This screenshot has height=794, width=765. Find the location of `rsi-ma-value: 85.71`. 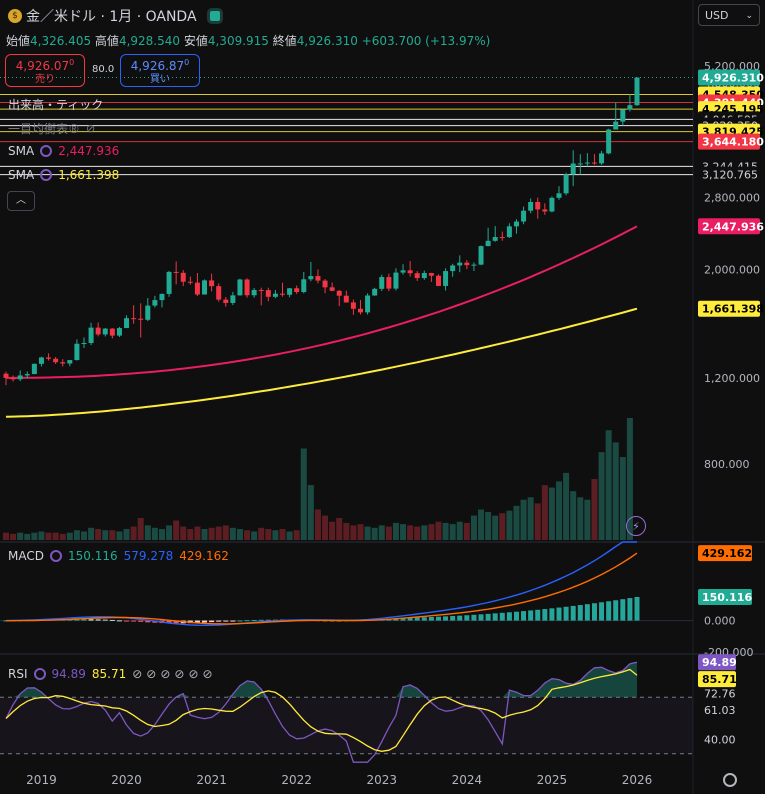

rsi-ma-value: 85.71 is located at coordinates (109, 674).